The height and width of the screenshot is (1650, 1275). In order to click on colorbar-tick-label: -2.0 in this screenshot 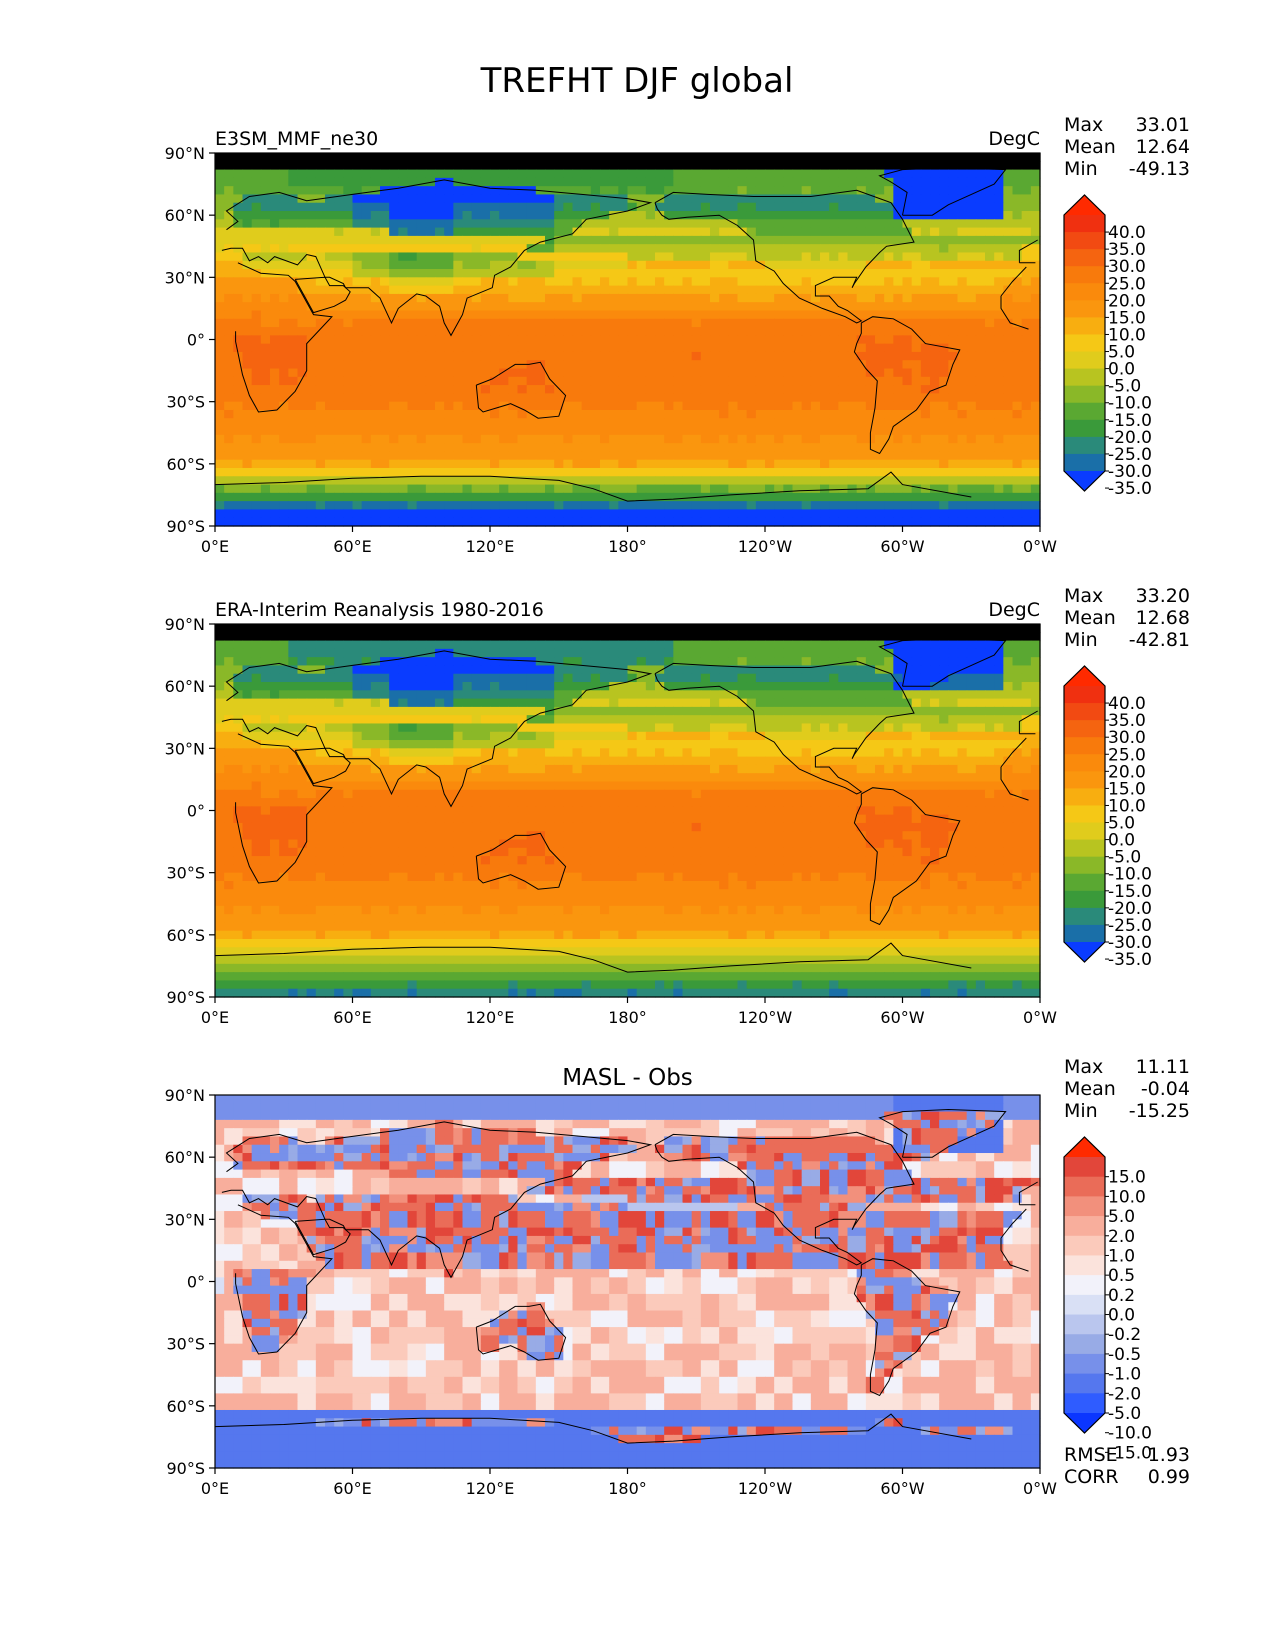, I will do `click(1124, 1394)`.